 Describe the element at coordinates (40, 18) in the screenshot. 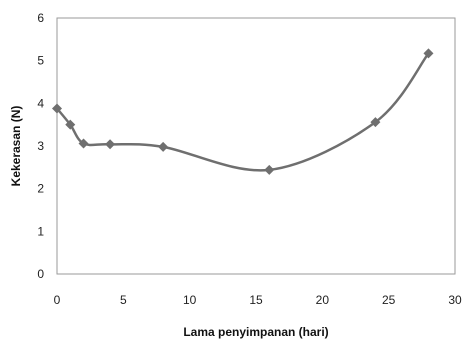

I see `y-tick-label: 6` at that location.